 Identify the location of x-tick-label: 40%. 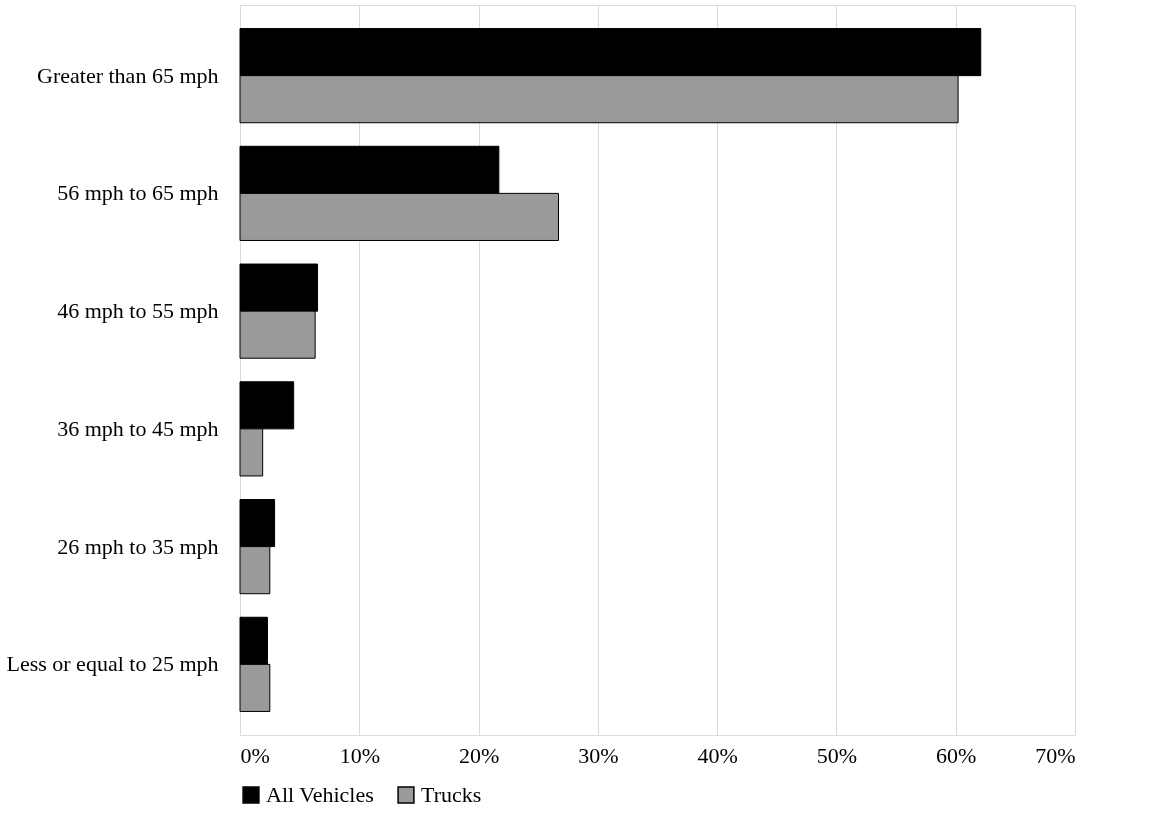
(717, 755).